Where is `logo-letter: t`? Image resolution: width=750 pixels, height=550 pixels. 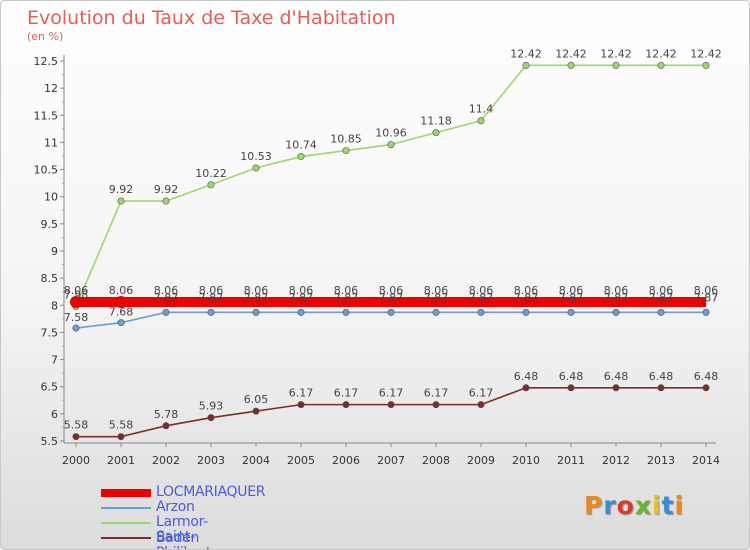
logo-letter: t is located at coordinates (668, 505).